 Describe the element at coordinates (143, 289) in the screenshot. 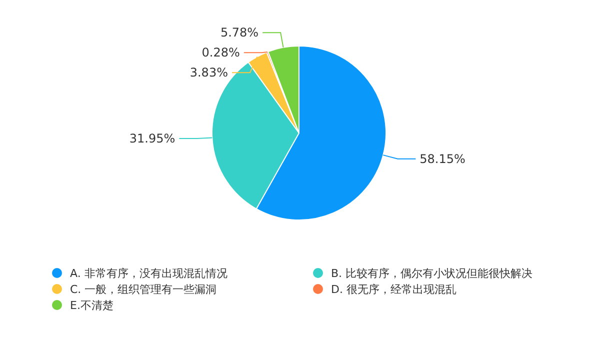

I see `legend-label: C. 一般，组织管理有一些漏洞` at that location.